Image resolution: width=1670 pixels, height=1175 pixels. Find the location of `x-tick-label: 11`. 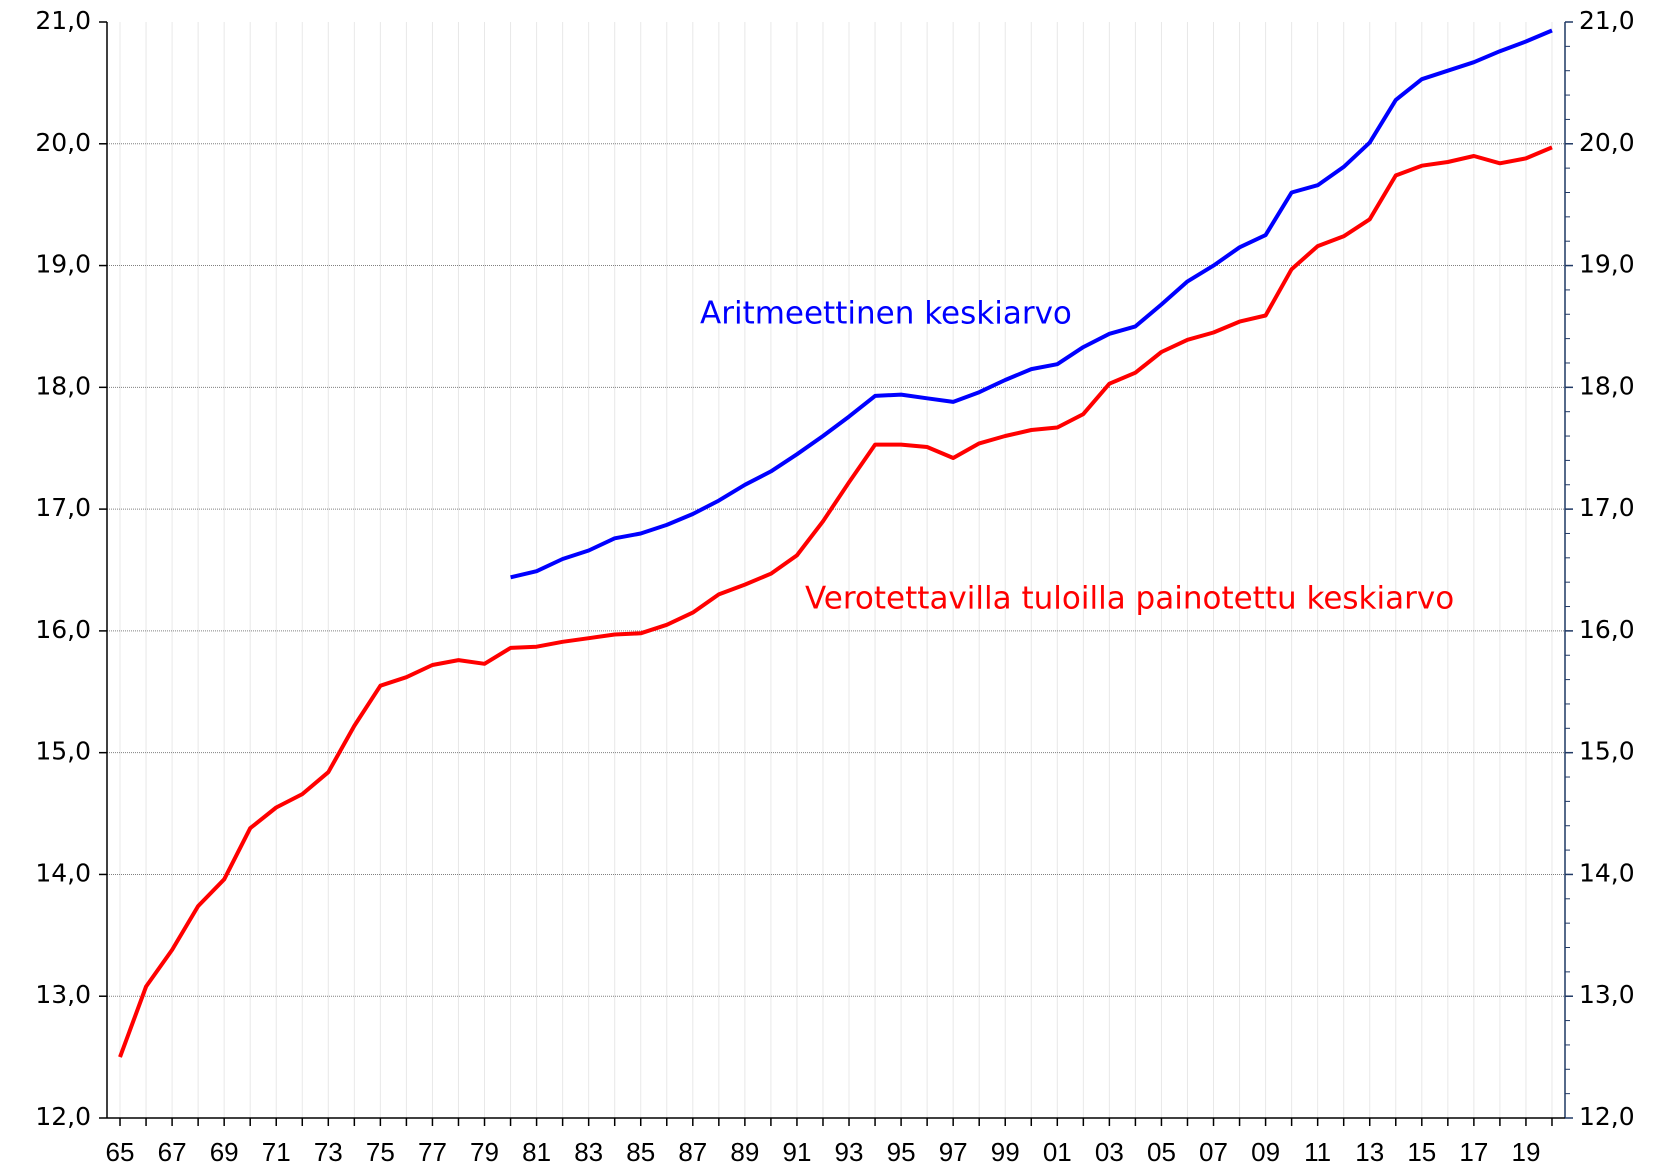

x-tick-label: 11 is located at coordinates (1317, 1152).